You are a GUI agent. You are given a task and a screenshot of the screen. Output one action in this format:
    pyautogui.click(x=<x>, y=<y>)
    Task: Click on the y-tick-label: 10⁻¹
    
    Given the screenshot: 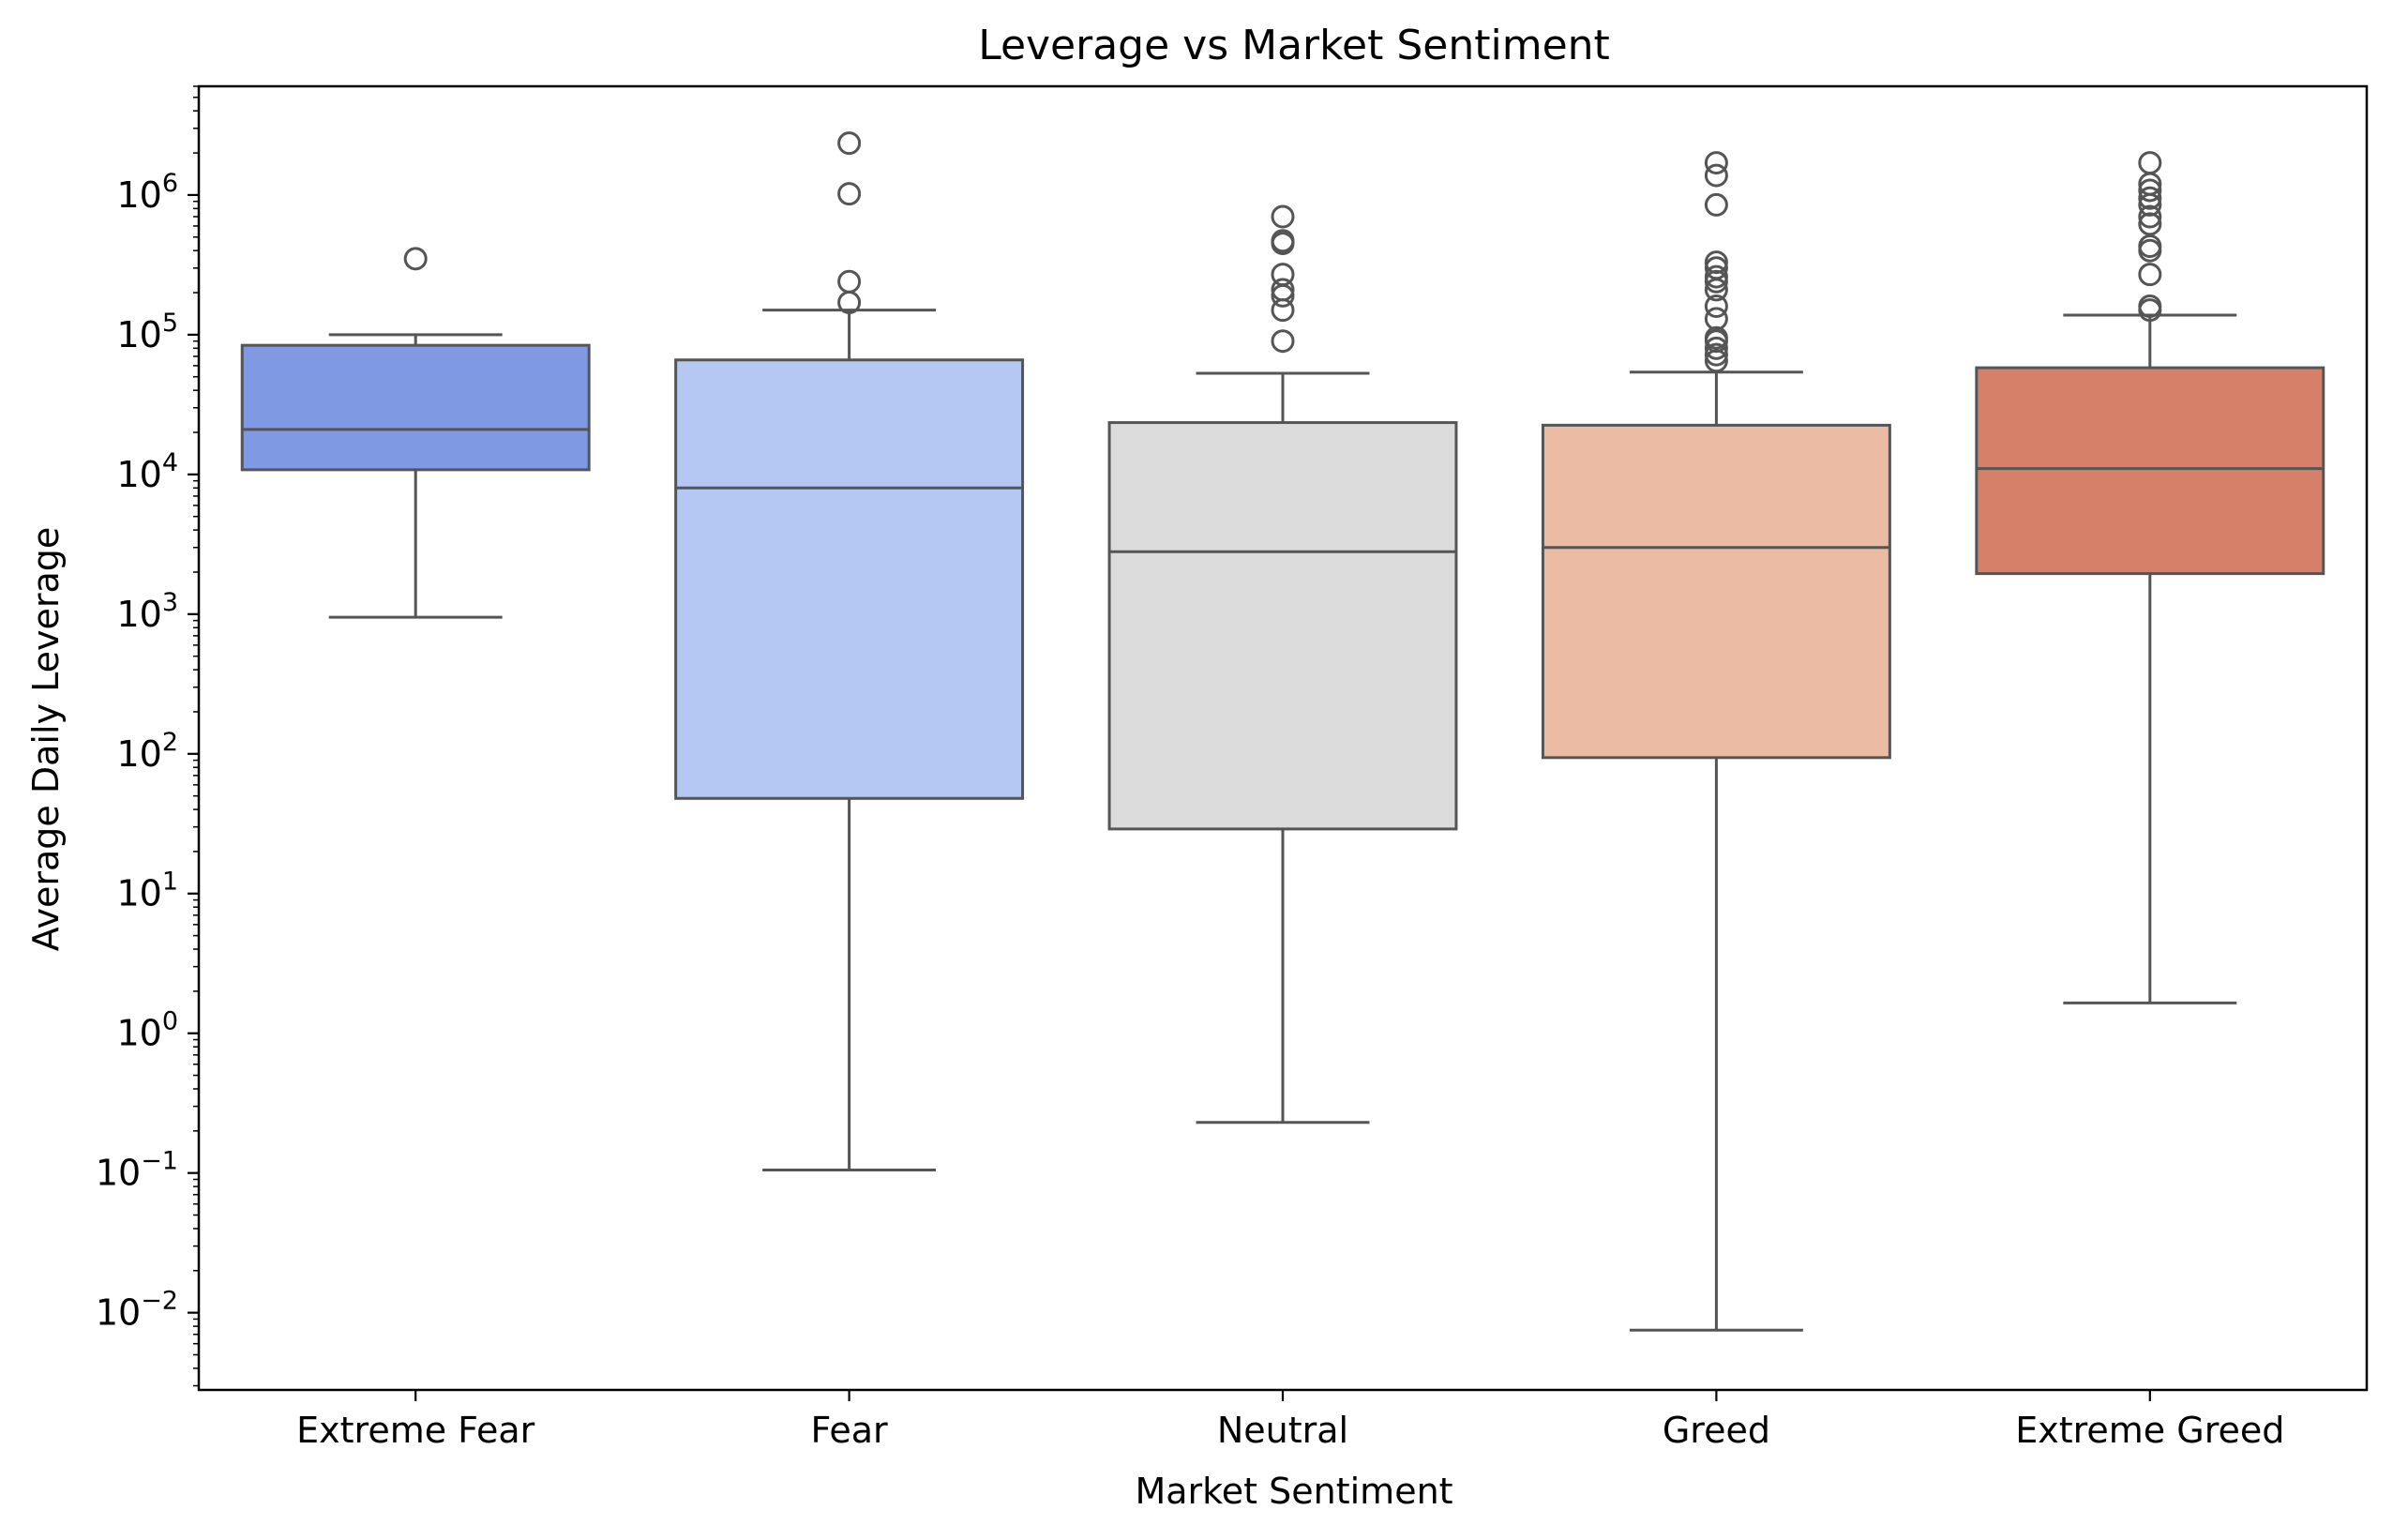 What is the action you would take?
    pyautogui.click(x=137, y=1170)
    